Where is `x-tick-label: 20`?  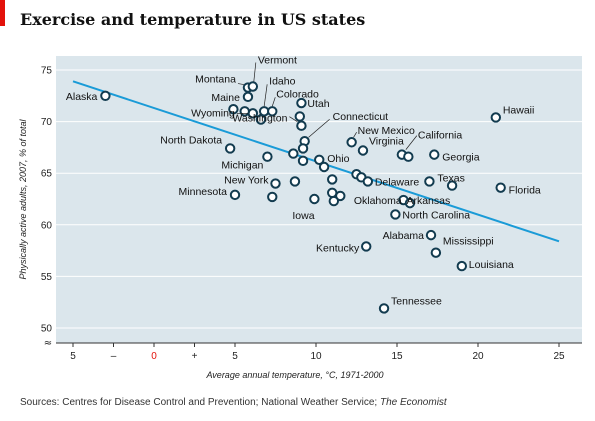 x-tick-label: 20 is located at coordinates (478, 356).